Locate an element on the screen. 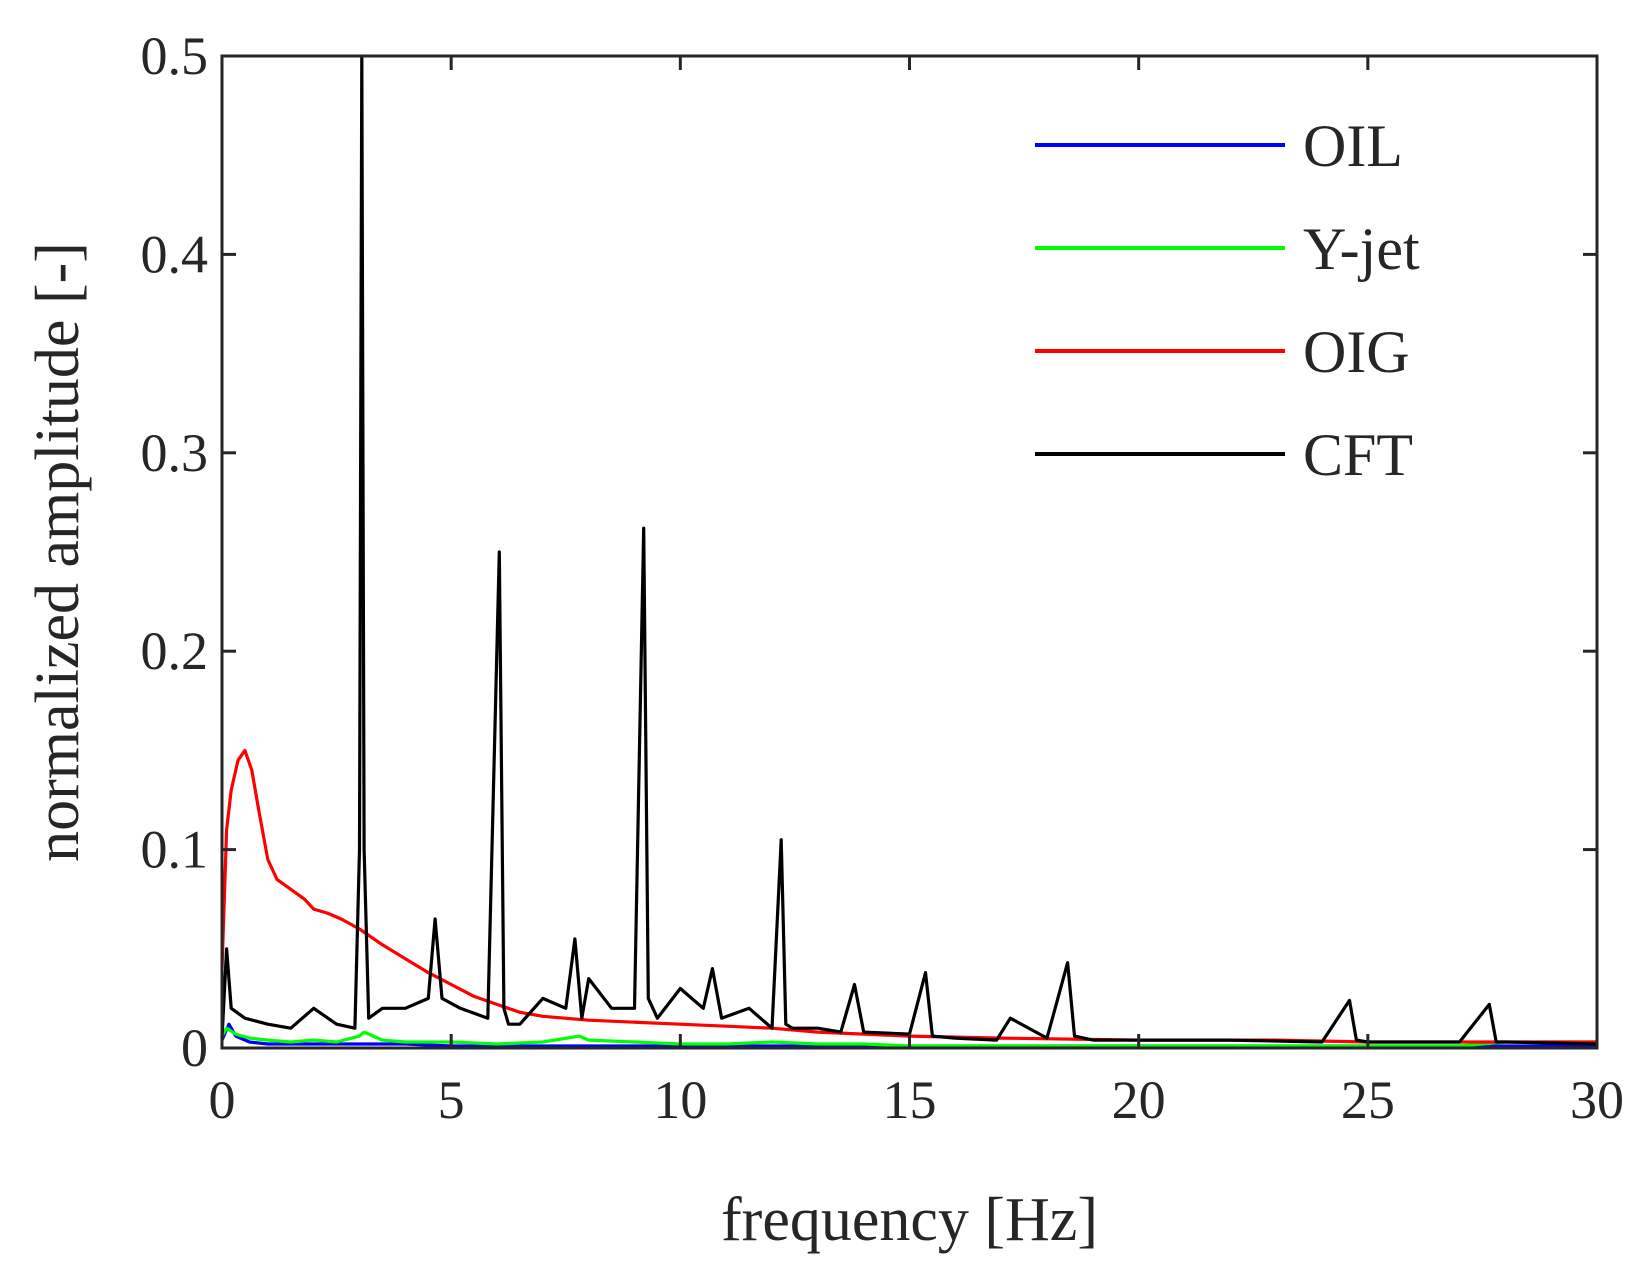 This screenshot has height=1266, width=1648. y-tick-label: 0 is located at coordinates (194, 1048).